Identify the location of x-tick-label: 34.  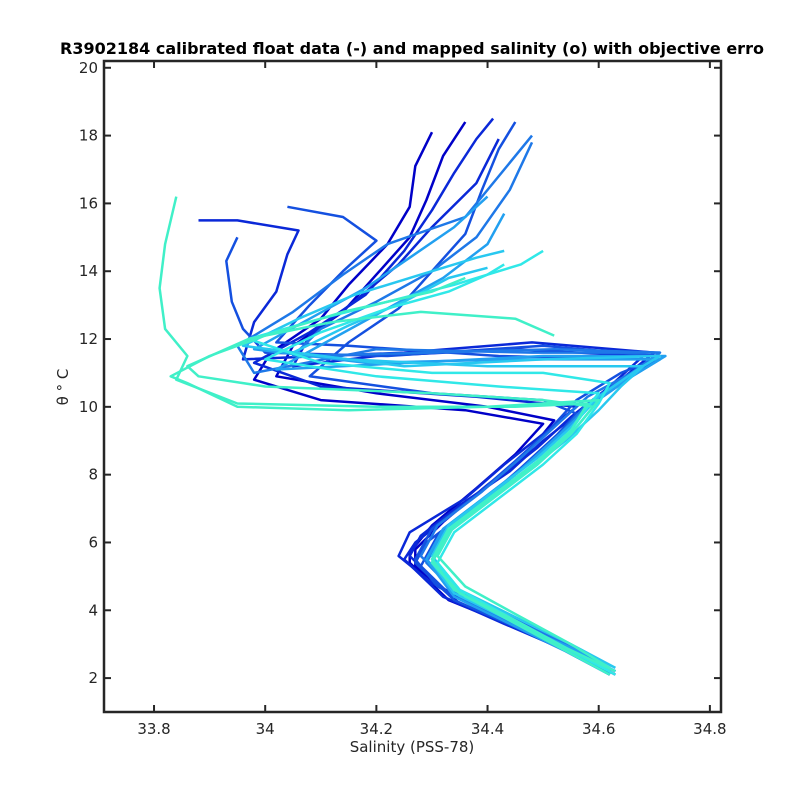
(265, 729).